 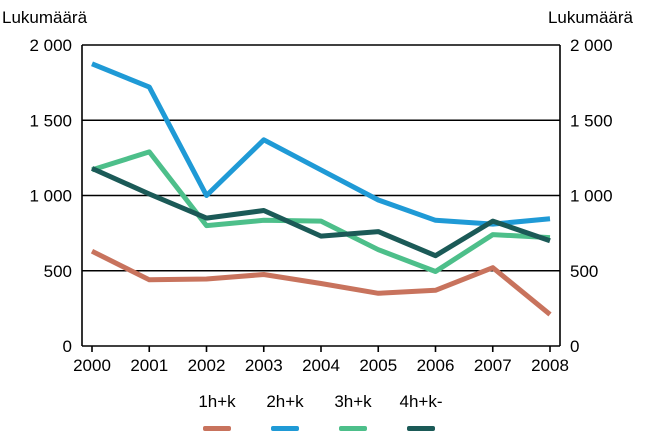 I want to click on legend-label: 2h+k, so click(x=285, y=401).